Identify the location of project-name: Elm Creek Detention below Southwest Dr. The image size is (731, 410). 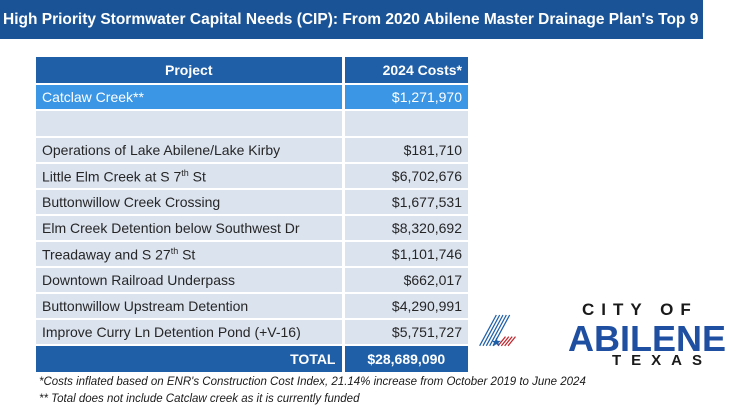
(190, 227).